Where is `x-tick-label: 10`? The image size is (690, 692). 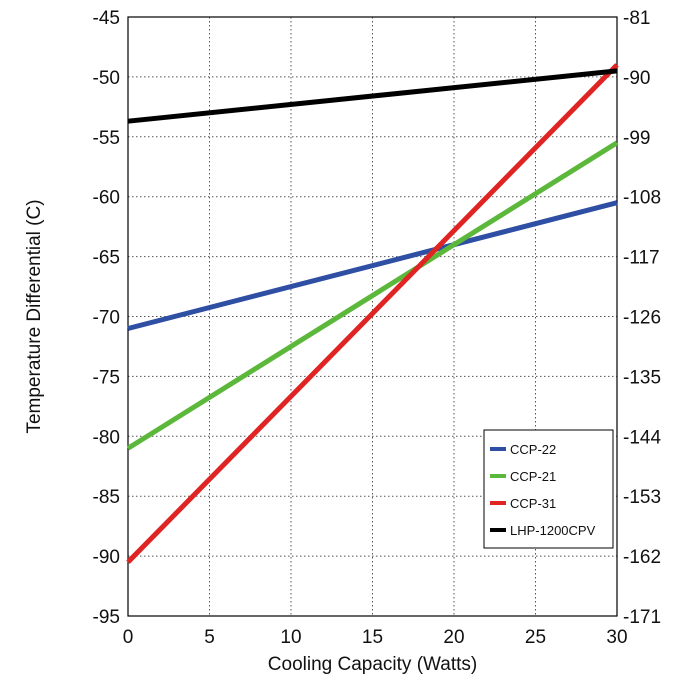
x-tick-label: 10 is located at coordinates (290, 637).